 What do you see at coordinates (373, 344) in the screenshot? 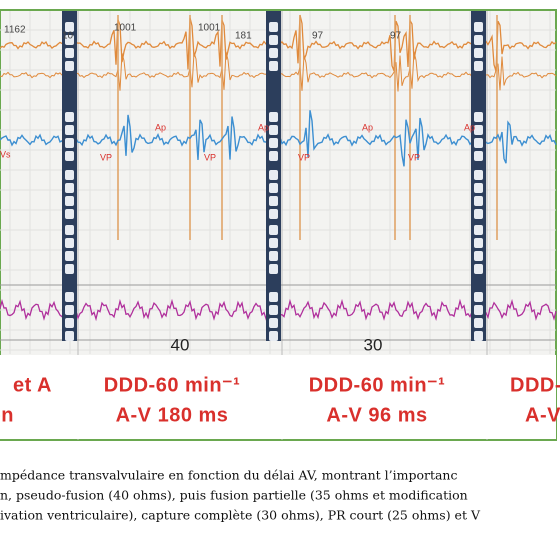
I see `panel-label: 30` at bounding box center [373, 344].